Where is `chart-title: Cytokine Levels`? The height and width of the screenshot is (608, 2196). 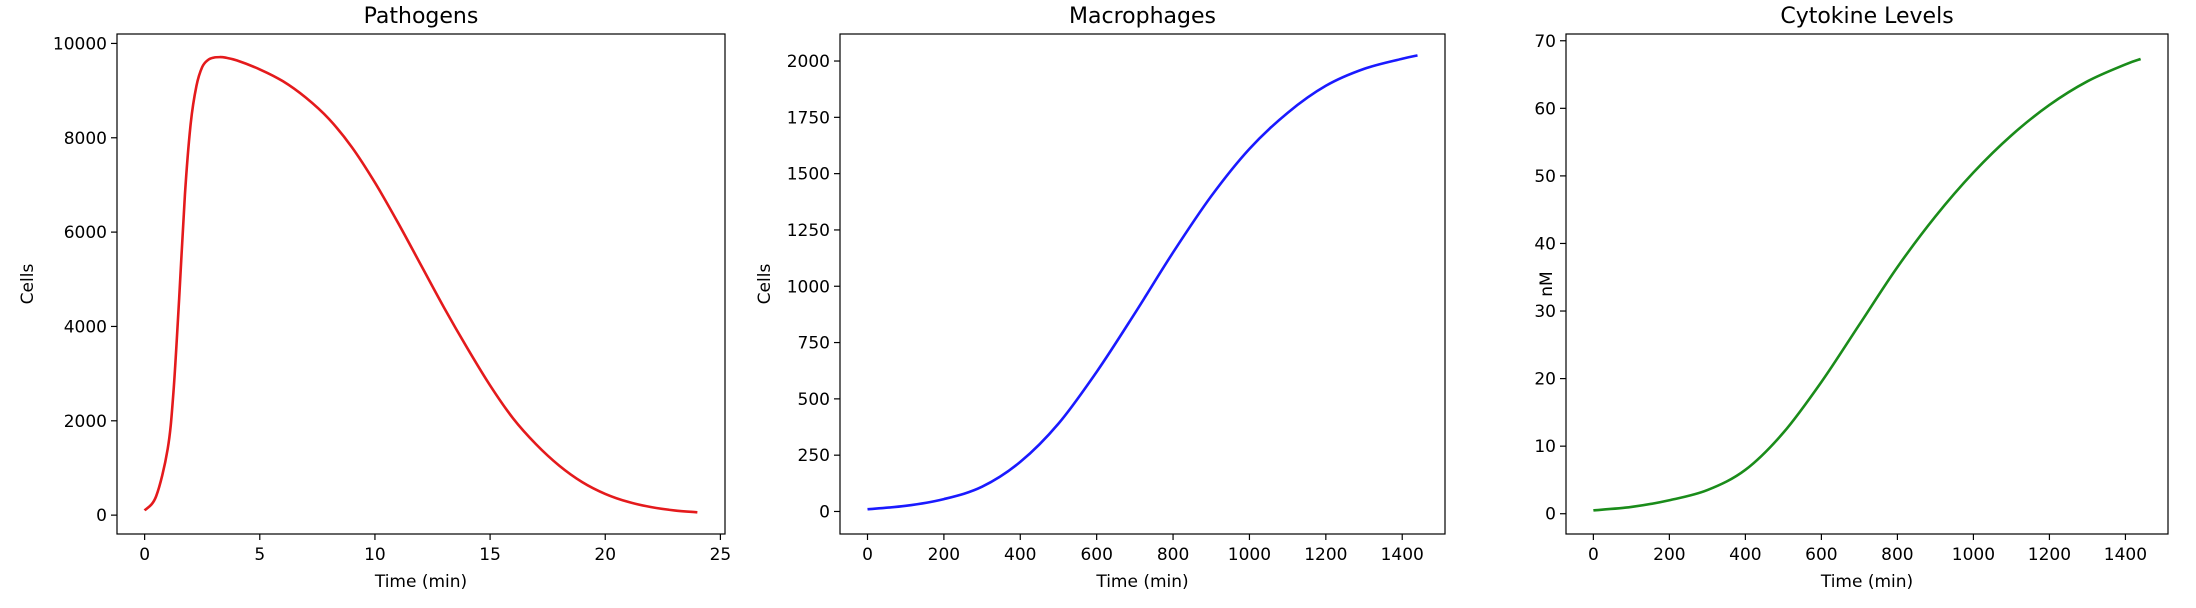 chart-title: Cytokine Levels is located at coordinates (1866, 16).